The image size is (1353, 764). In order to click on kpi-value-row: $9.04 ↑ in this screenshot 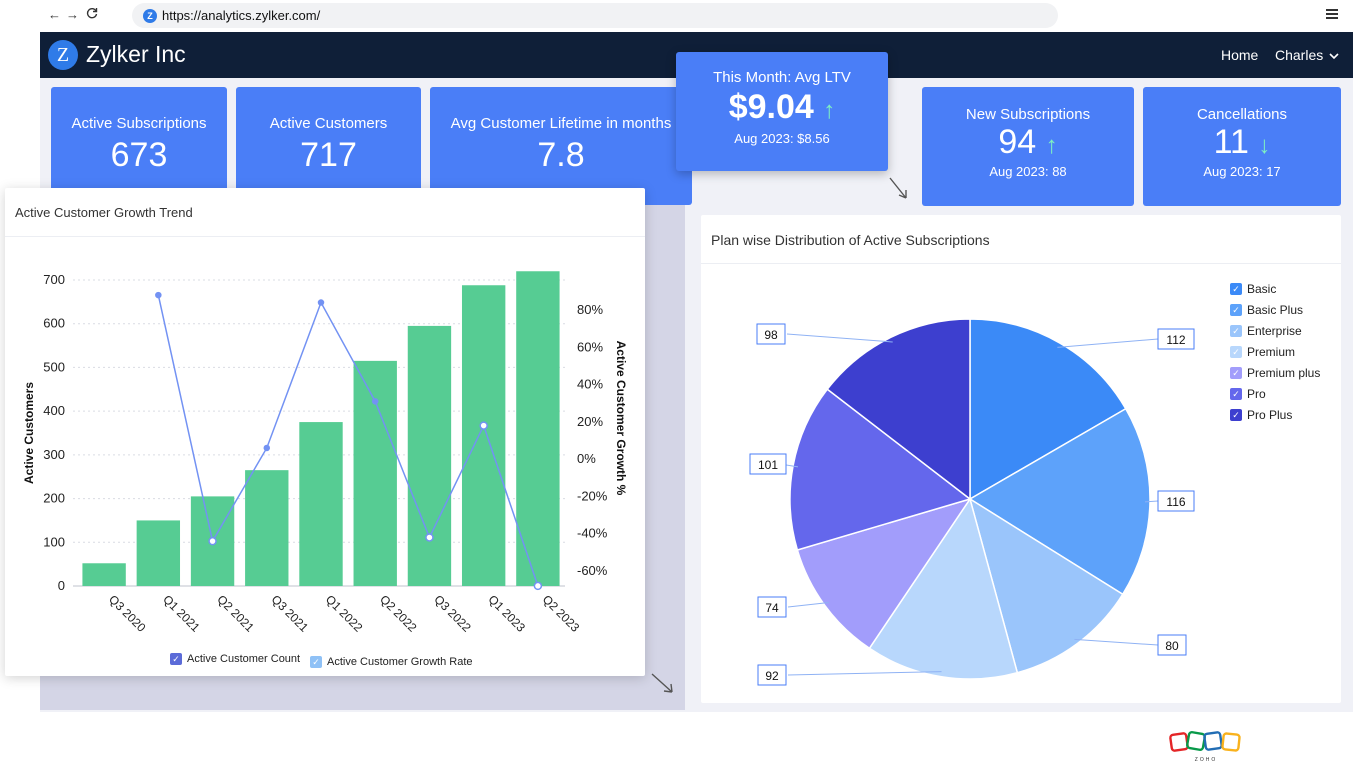, I will do `click(782, 107)`.